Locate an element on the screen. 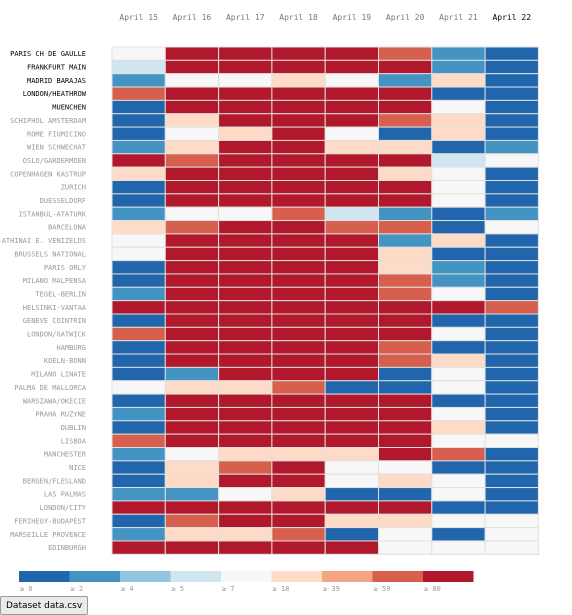 This screenshot has height=615, width=572. day-label-april-16: April 16 is located at coordinates (192, 17).